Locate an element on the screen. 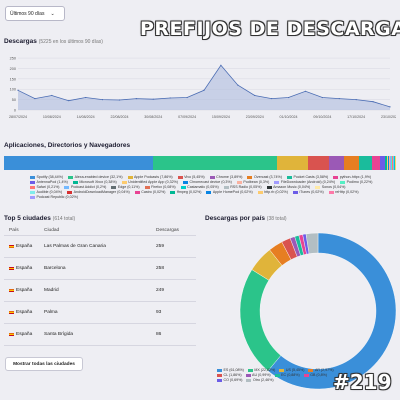 Image resolution: width=400 pixels, height=400 pixels. legend-item: Spotify (38,44%) is located at coordinates (46, 177).